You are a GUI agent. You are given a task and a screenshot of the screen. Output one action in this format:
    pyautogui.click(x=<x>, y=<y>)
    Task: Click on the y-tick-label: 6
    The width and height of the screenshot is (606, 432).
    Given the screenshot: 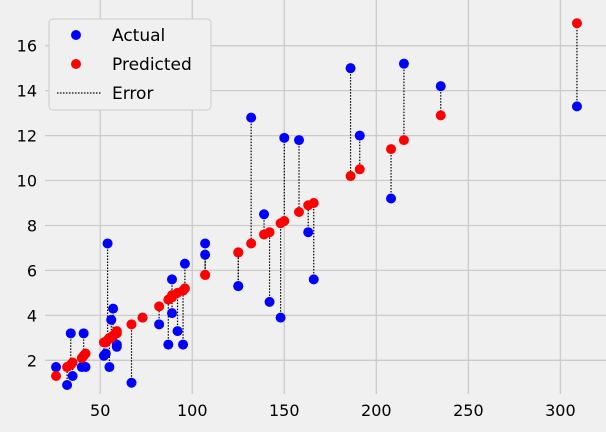 What is the action you would take?
    pyautogui.click(x=32, y=270)
    